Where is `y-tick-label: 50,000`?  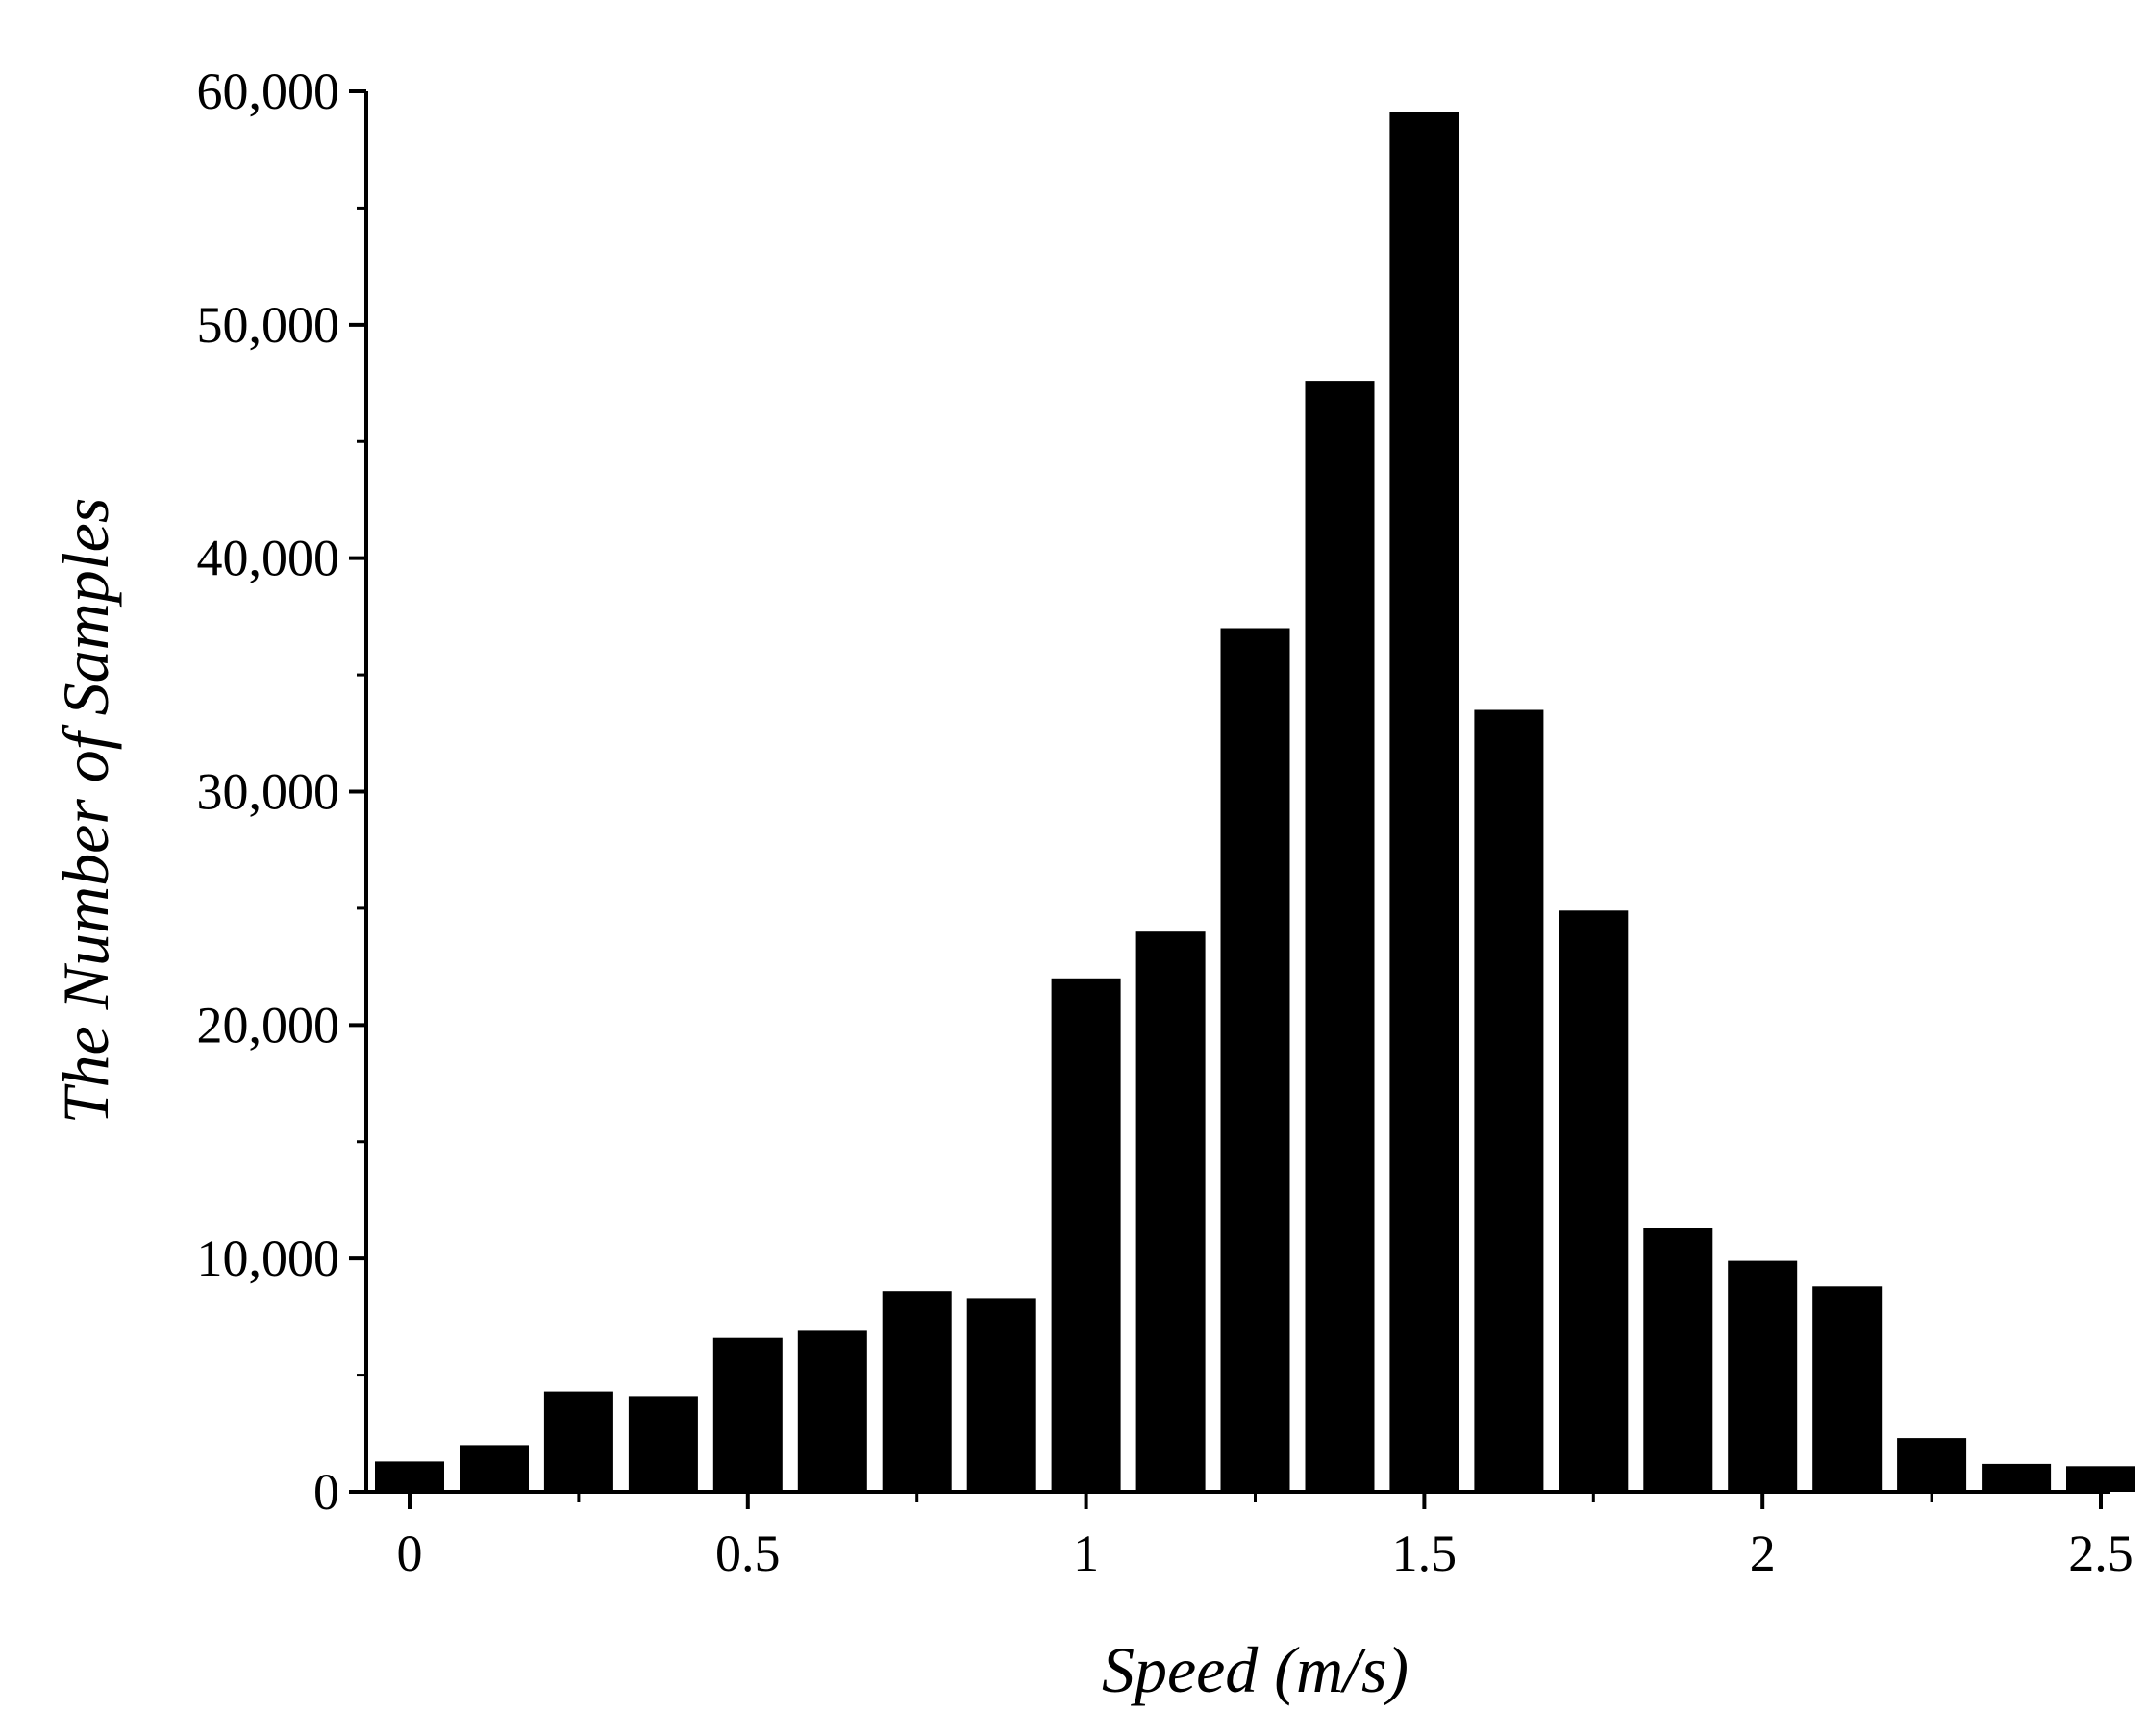 y-tick-label: 50,000 is located at coordinates (268, 325).